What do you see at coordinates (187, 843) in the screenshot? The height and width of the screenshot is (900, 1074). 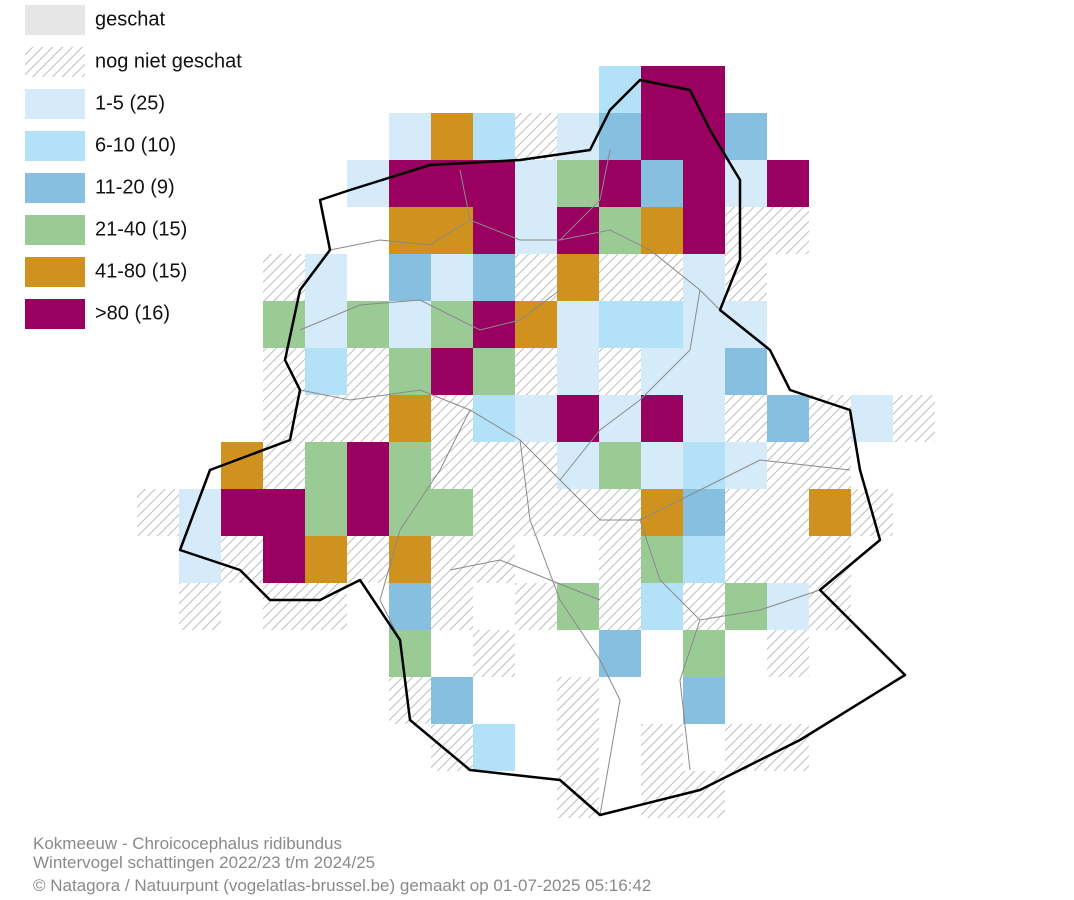 I see `footer-line: Kokmeeuw - Chroicocephalus ridibundus` at bounding box center [187, 843].